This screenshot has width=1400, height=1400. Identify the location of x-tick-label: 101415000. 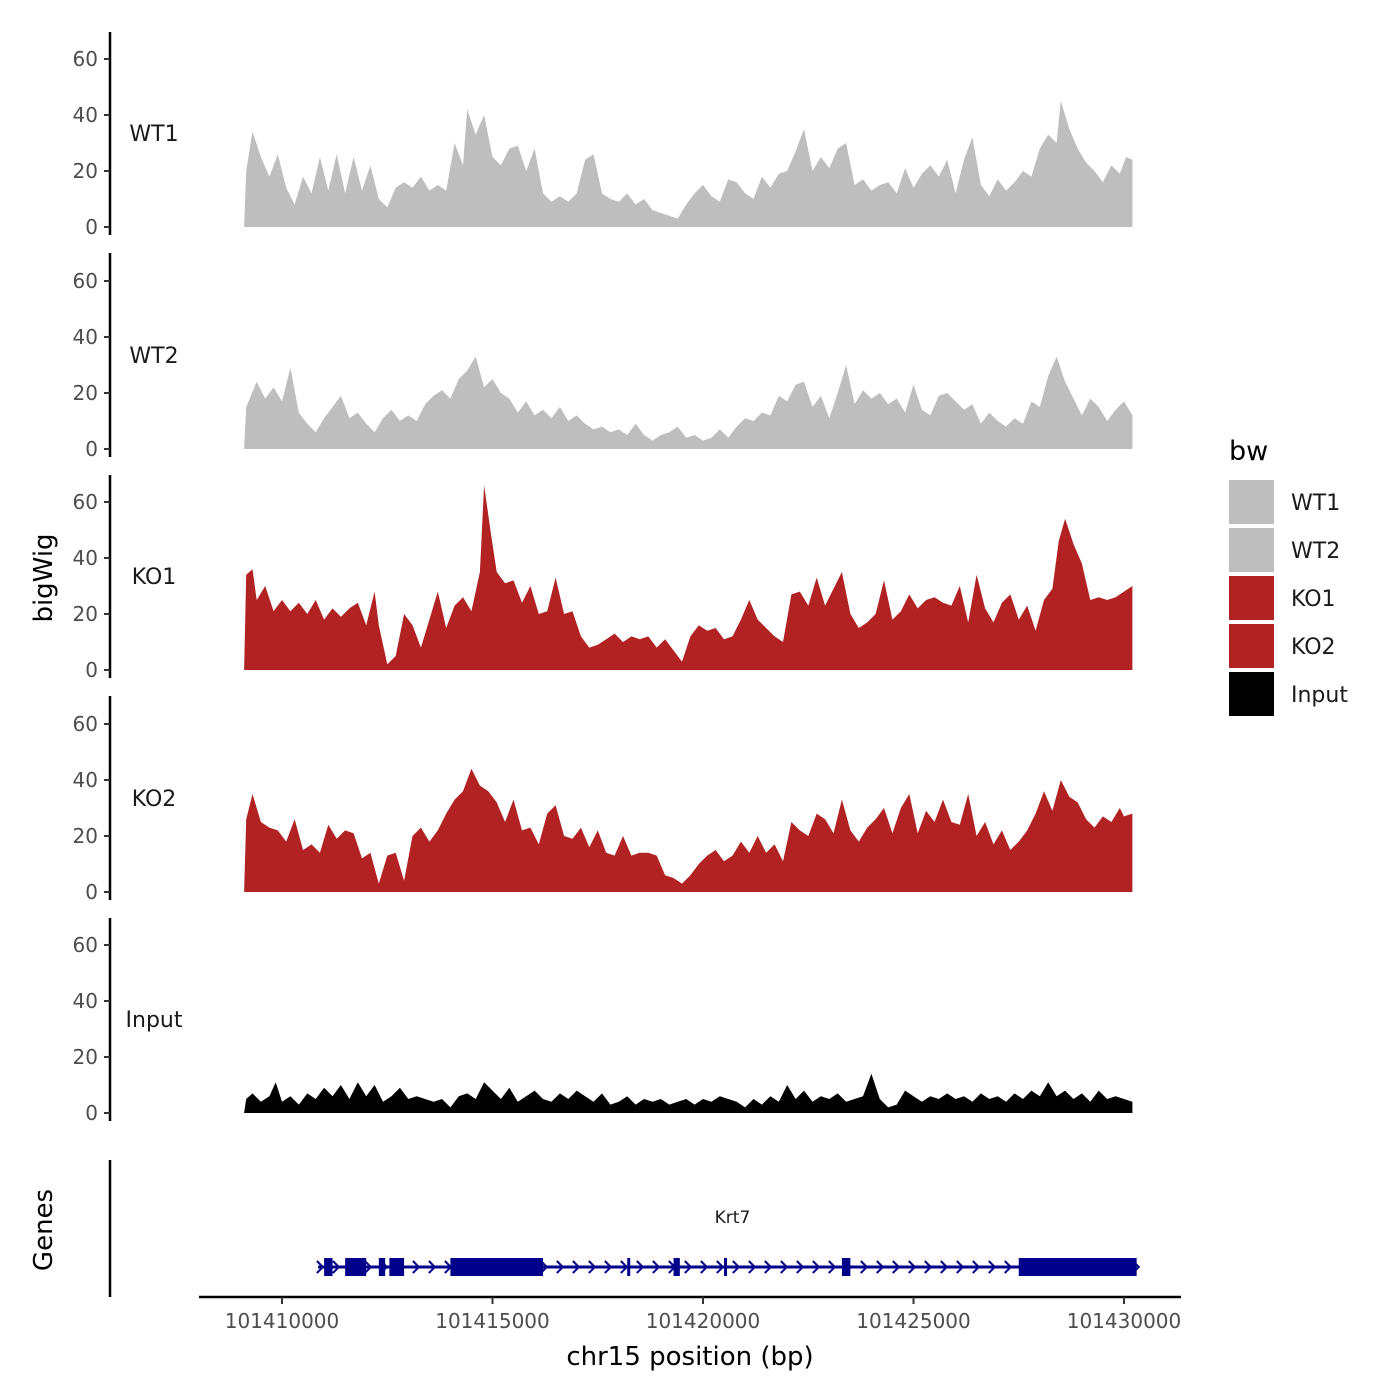
(492, 1321).